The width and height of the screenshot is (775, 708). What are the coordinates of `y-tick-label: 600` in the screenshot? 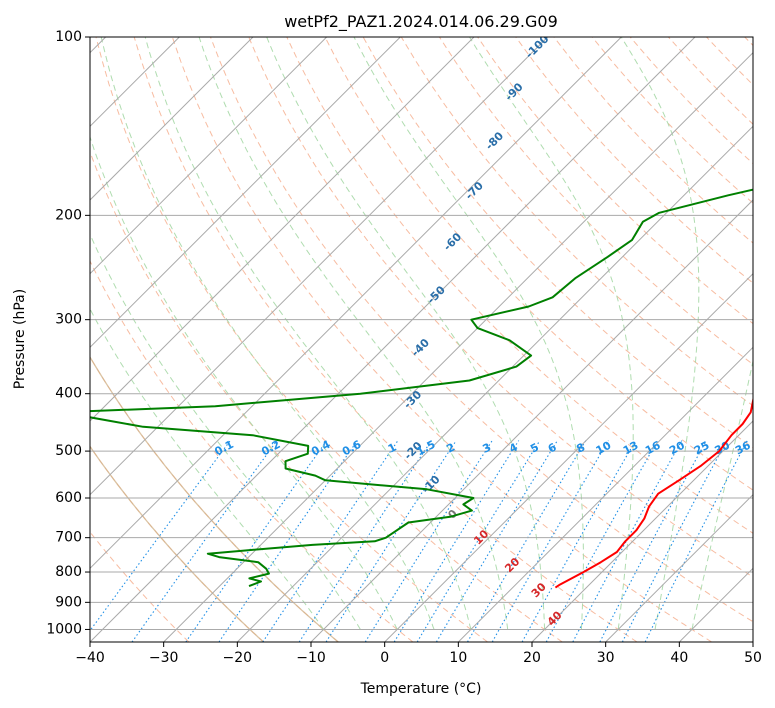 It's located at (68, 498).